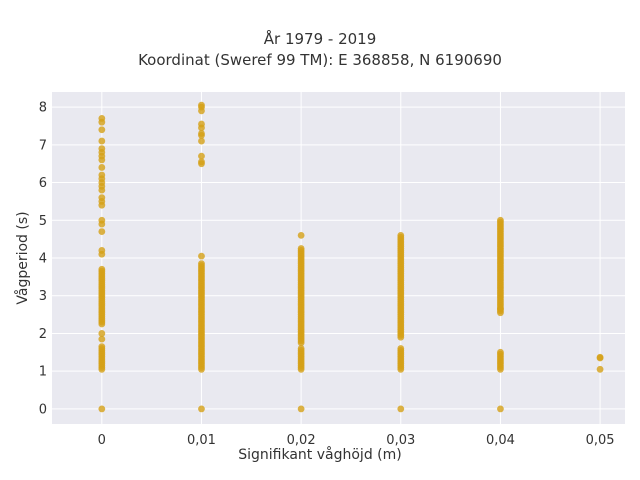  What do you see at coordinates (301, 440) in the screenshot?
I see `x-tick-label: 0,02` at bounding box center [301, 440].